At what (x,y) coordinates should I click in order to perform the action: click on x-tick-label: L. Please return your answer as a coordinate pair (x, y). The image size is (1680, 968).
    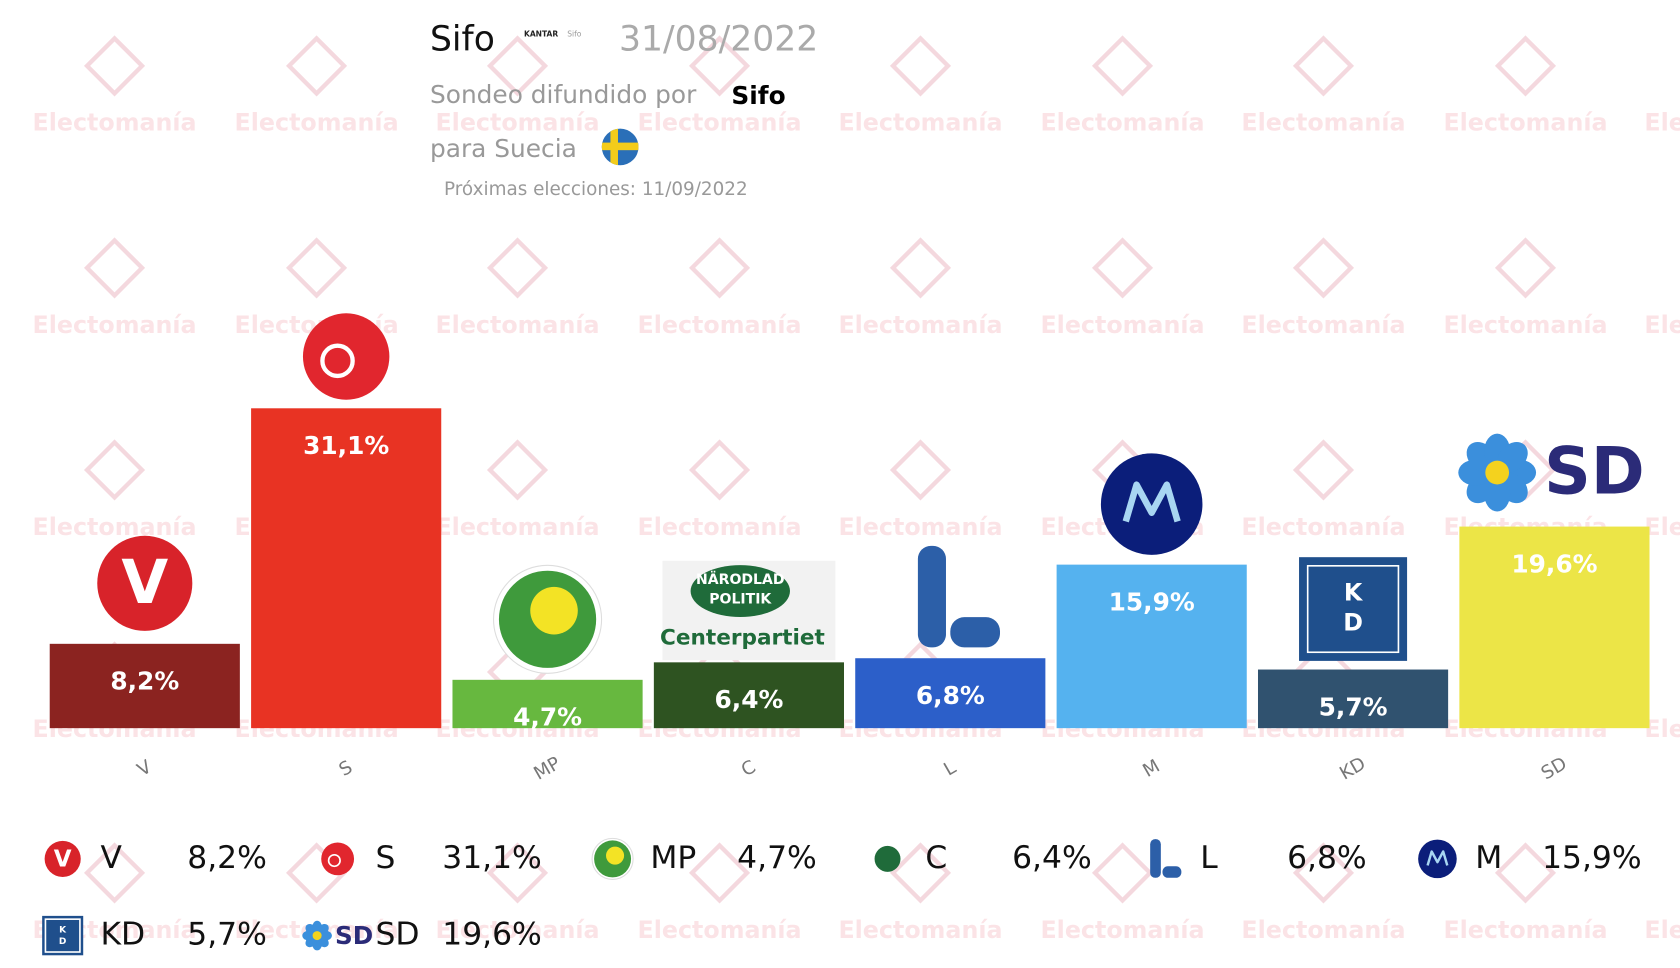
    Looking at the image, I should click on (950, 769).